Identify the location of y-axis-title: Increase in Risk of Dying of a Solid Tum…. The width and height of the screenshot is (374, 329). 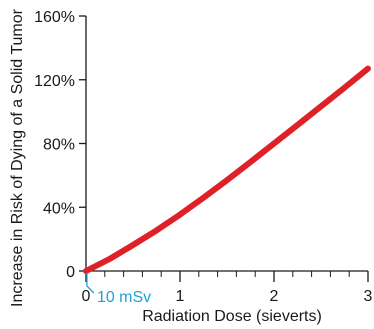
(17, 157).